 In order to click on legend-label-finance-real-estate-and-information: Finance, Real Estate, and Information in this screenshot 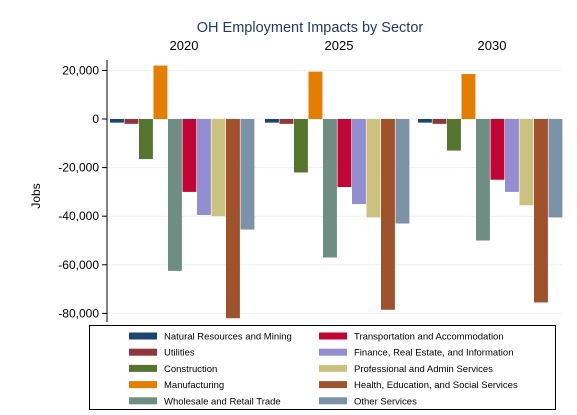, I will do `click(433, 353)`.